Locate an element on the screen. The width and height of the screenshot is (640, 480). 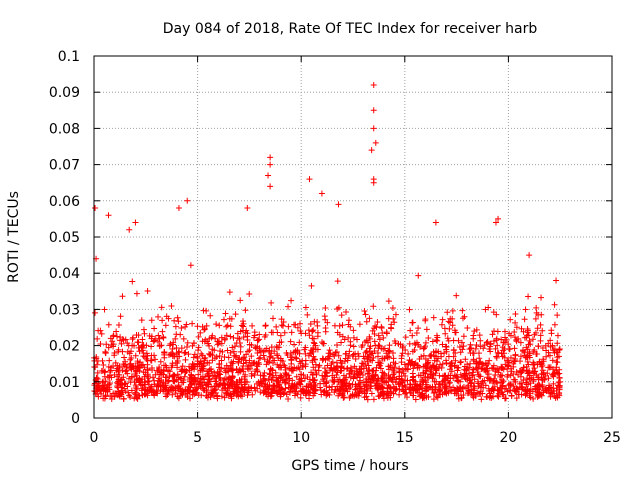
y-tick-label: 0.01 is located at coordinates (64, 383).